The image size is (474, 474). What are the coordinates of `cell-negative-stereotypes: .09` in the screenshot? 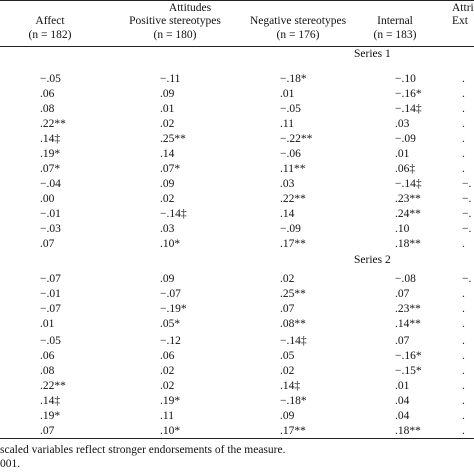 It's located at (287, 416).